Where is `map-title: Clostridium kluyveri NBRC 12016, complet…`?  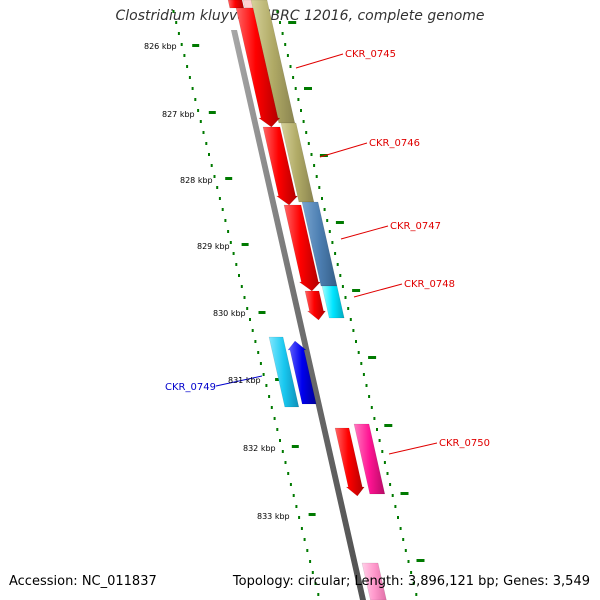 map-title: Clostridium kluyveri NBRC 12016, complet… is located at coordinates (300, 16).